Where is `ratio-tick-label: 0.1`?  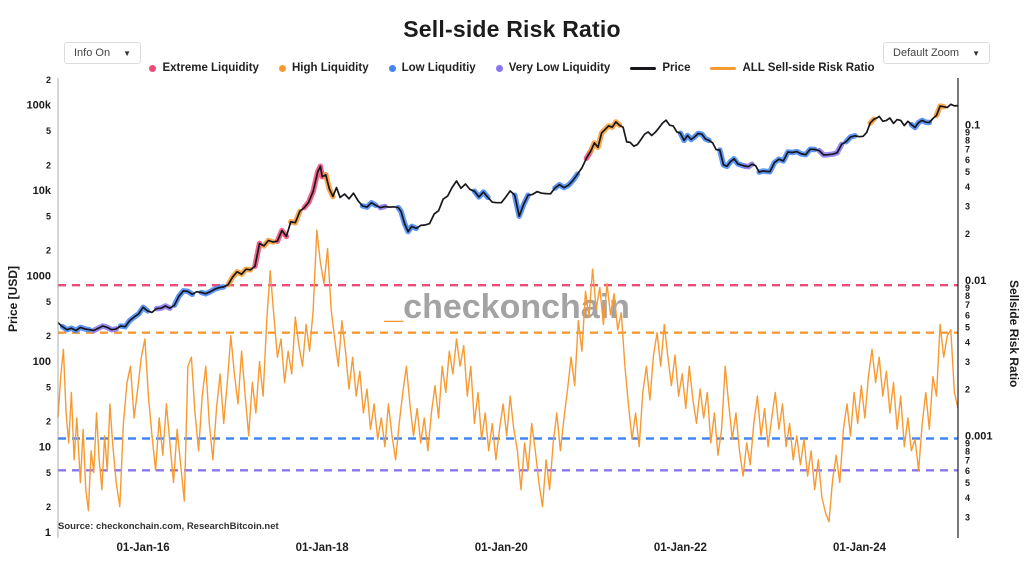
ratio-tick-label: 0.1 is located at coordinates (972, 125).